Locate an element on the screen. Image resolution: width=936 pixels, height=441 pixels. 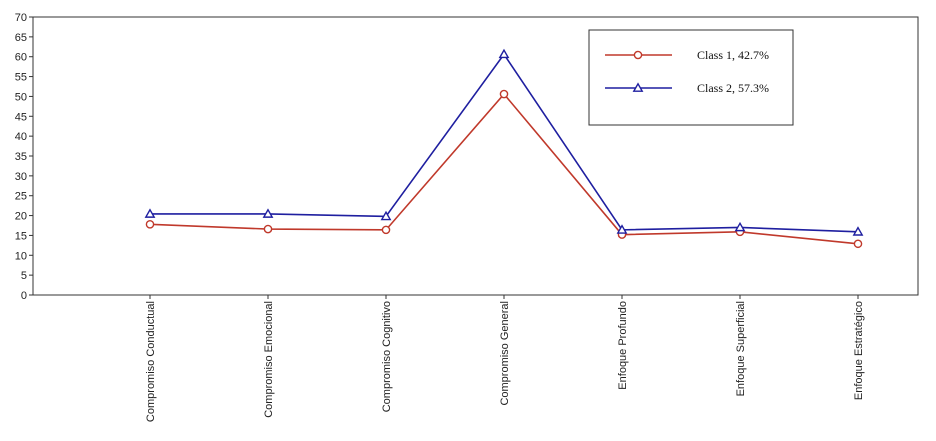
y-tick-label-6: 30 is located at coordinates (21, 177).